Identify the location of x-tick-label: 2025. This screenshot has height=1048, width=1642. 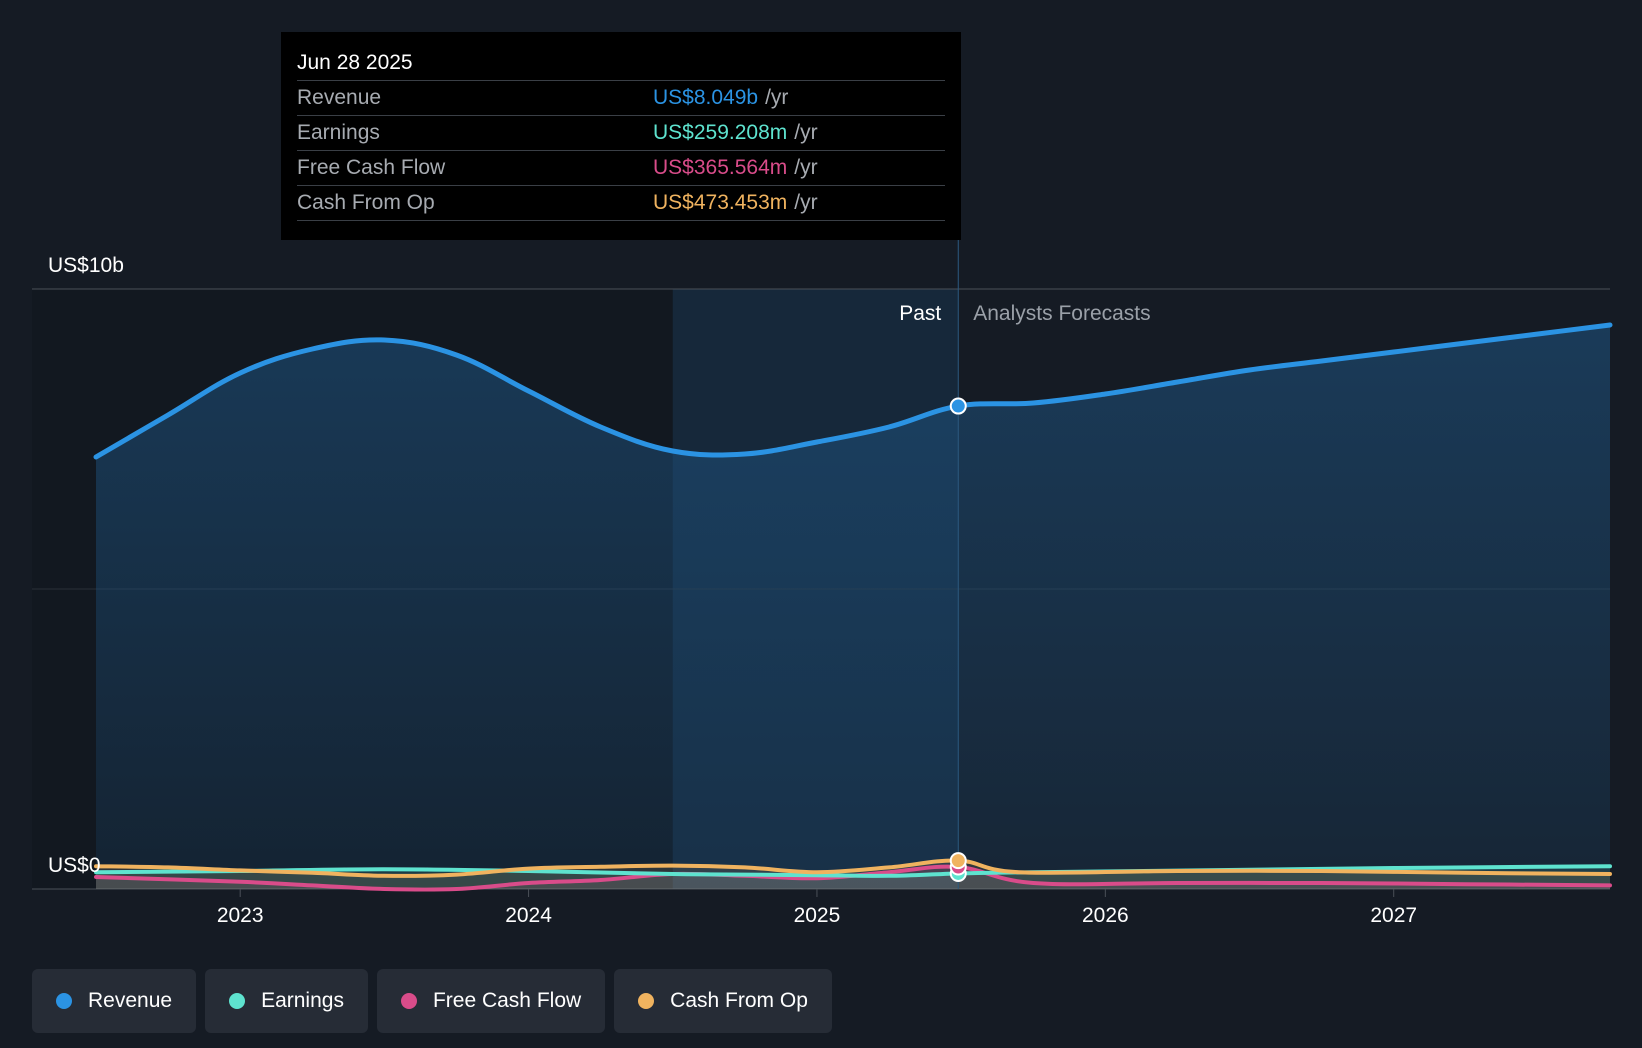
(817, 915).